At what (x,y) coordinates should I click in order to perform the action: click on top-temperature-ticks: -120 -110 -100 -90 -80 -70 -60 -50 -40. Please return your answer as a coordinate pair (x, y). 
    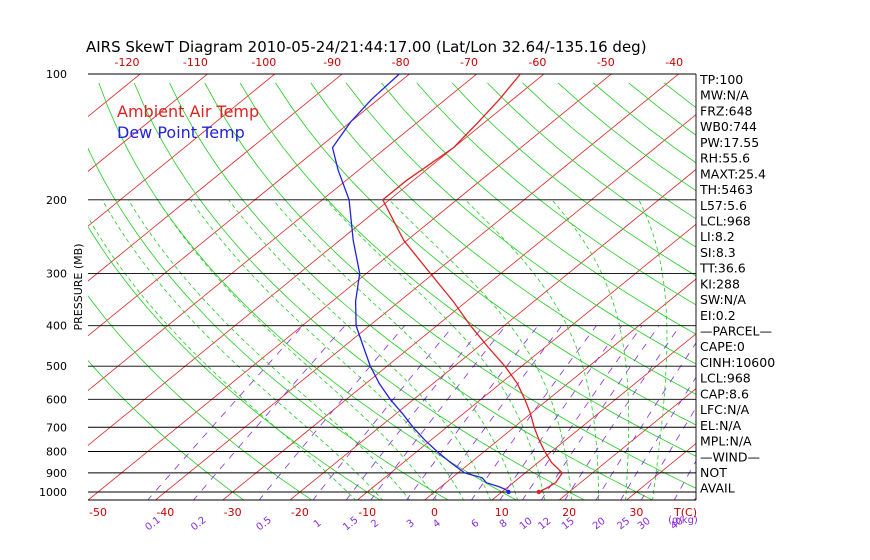
    Looking at the image, I should click on (399, 62).